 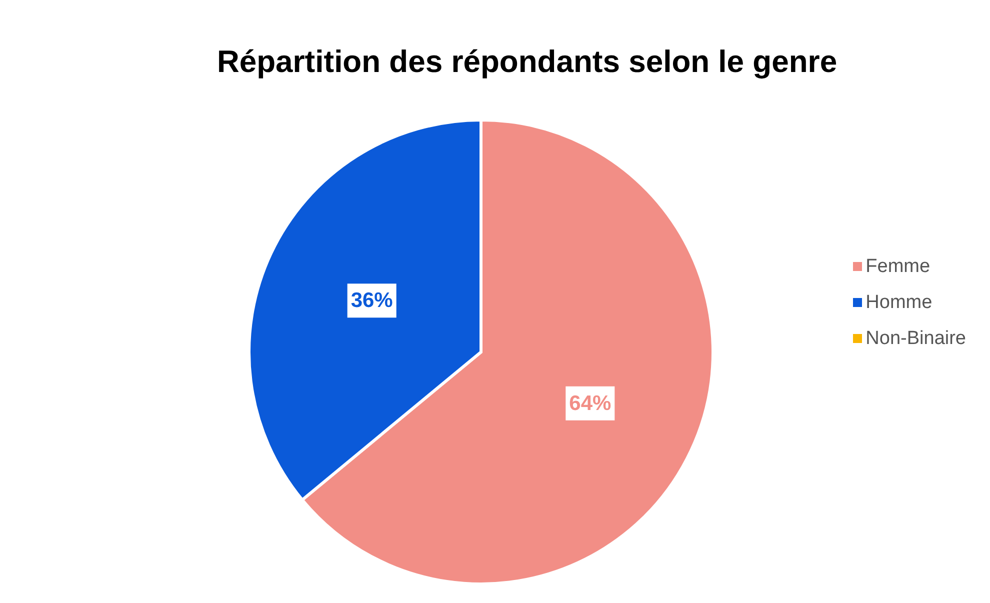 What do you see at coordinates (899, 302) in the screenshot?
I see `legend-label: Homme` at bounding box center [899, 302].